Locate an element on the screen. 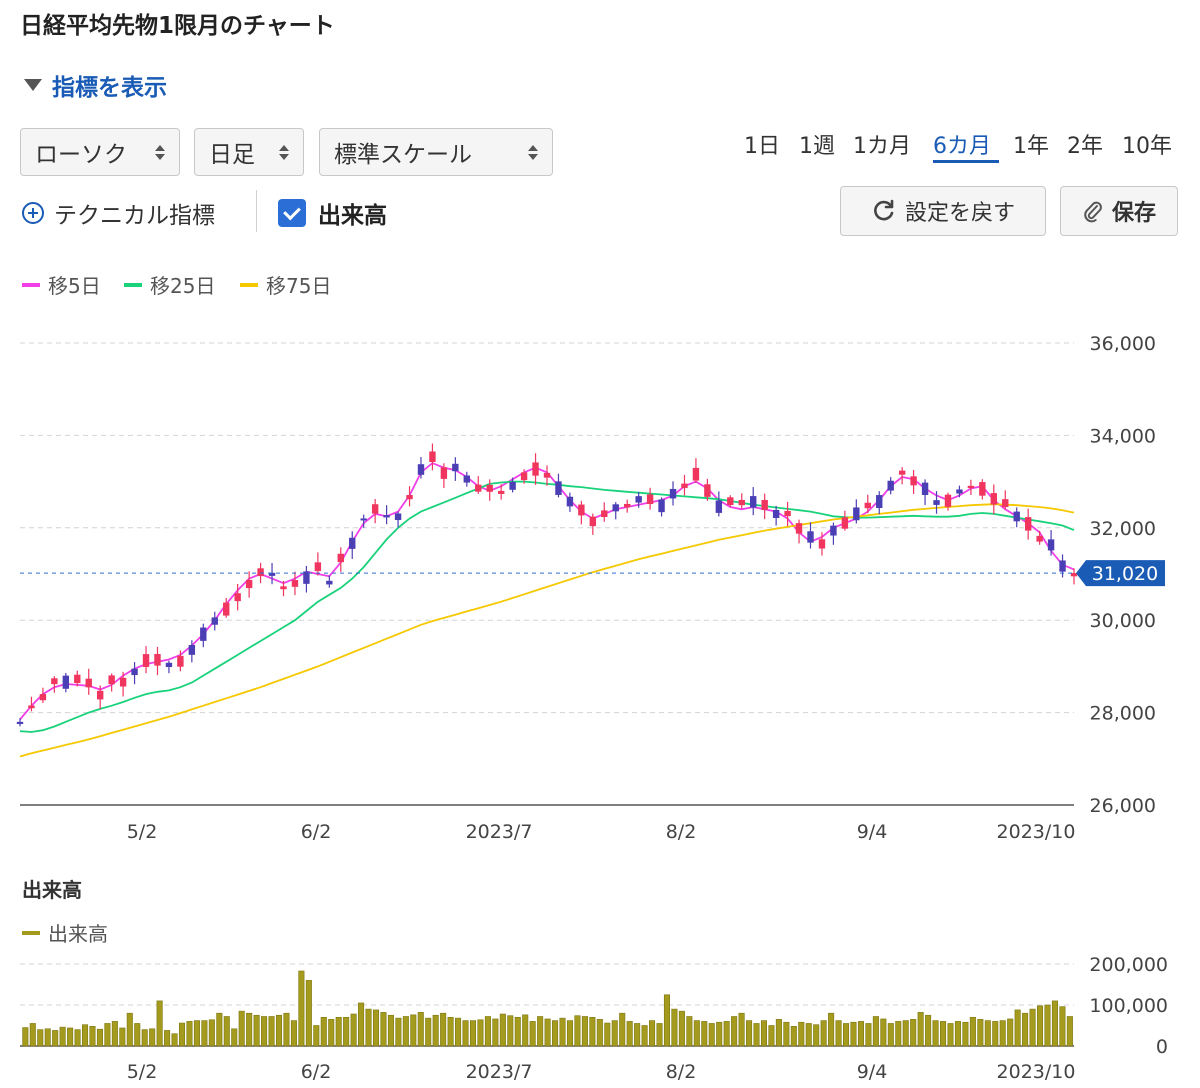  reset-settings-button: 設定を戻す is located at coordinates (943, 211).